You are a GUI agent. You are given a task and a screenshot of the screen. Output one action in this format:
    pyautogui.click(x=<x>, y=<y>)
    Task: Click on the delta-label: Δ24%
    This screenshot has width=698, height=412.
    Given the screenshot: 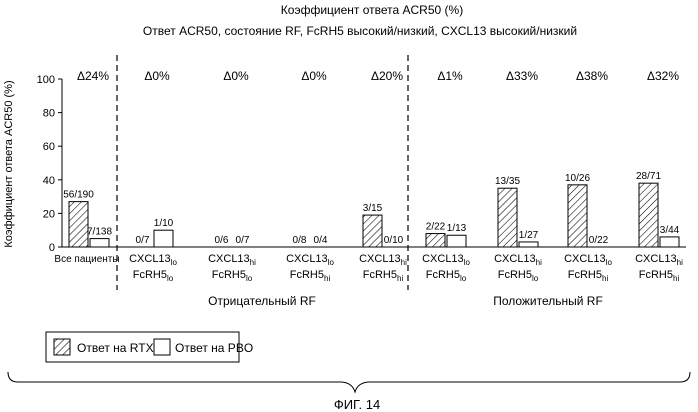 What is the action you would take?
    pyautogui.click(x=93, y=76)
    